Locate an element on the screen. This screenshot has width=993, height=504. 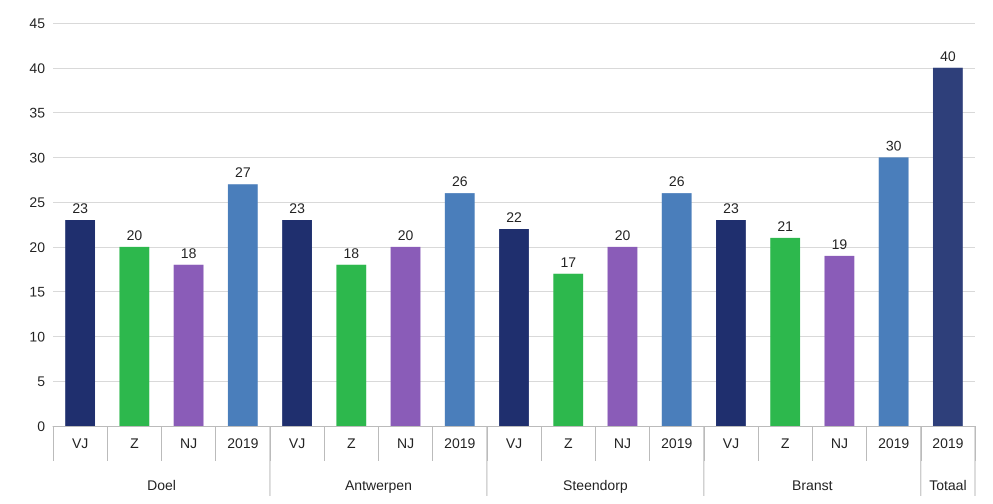
y-tick-label: 15 is located at coordinates (37, 292).